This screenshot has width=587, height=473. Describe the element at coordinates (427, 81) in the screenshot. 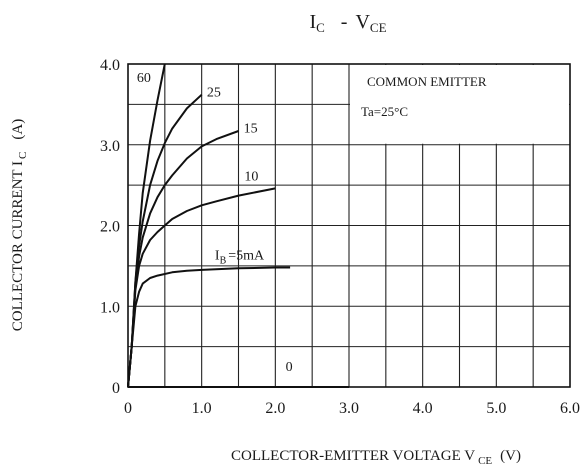

I see `annotation-common-emitter: COMMON EMITTER` at that location.